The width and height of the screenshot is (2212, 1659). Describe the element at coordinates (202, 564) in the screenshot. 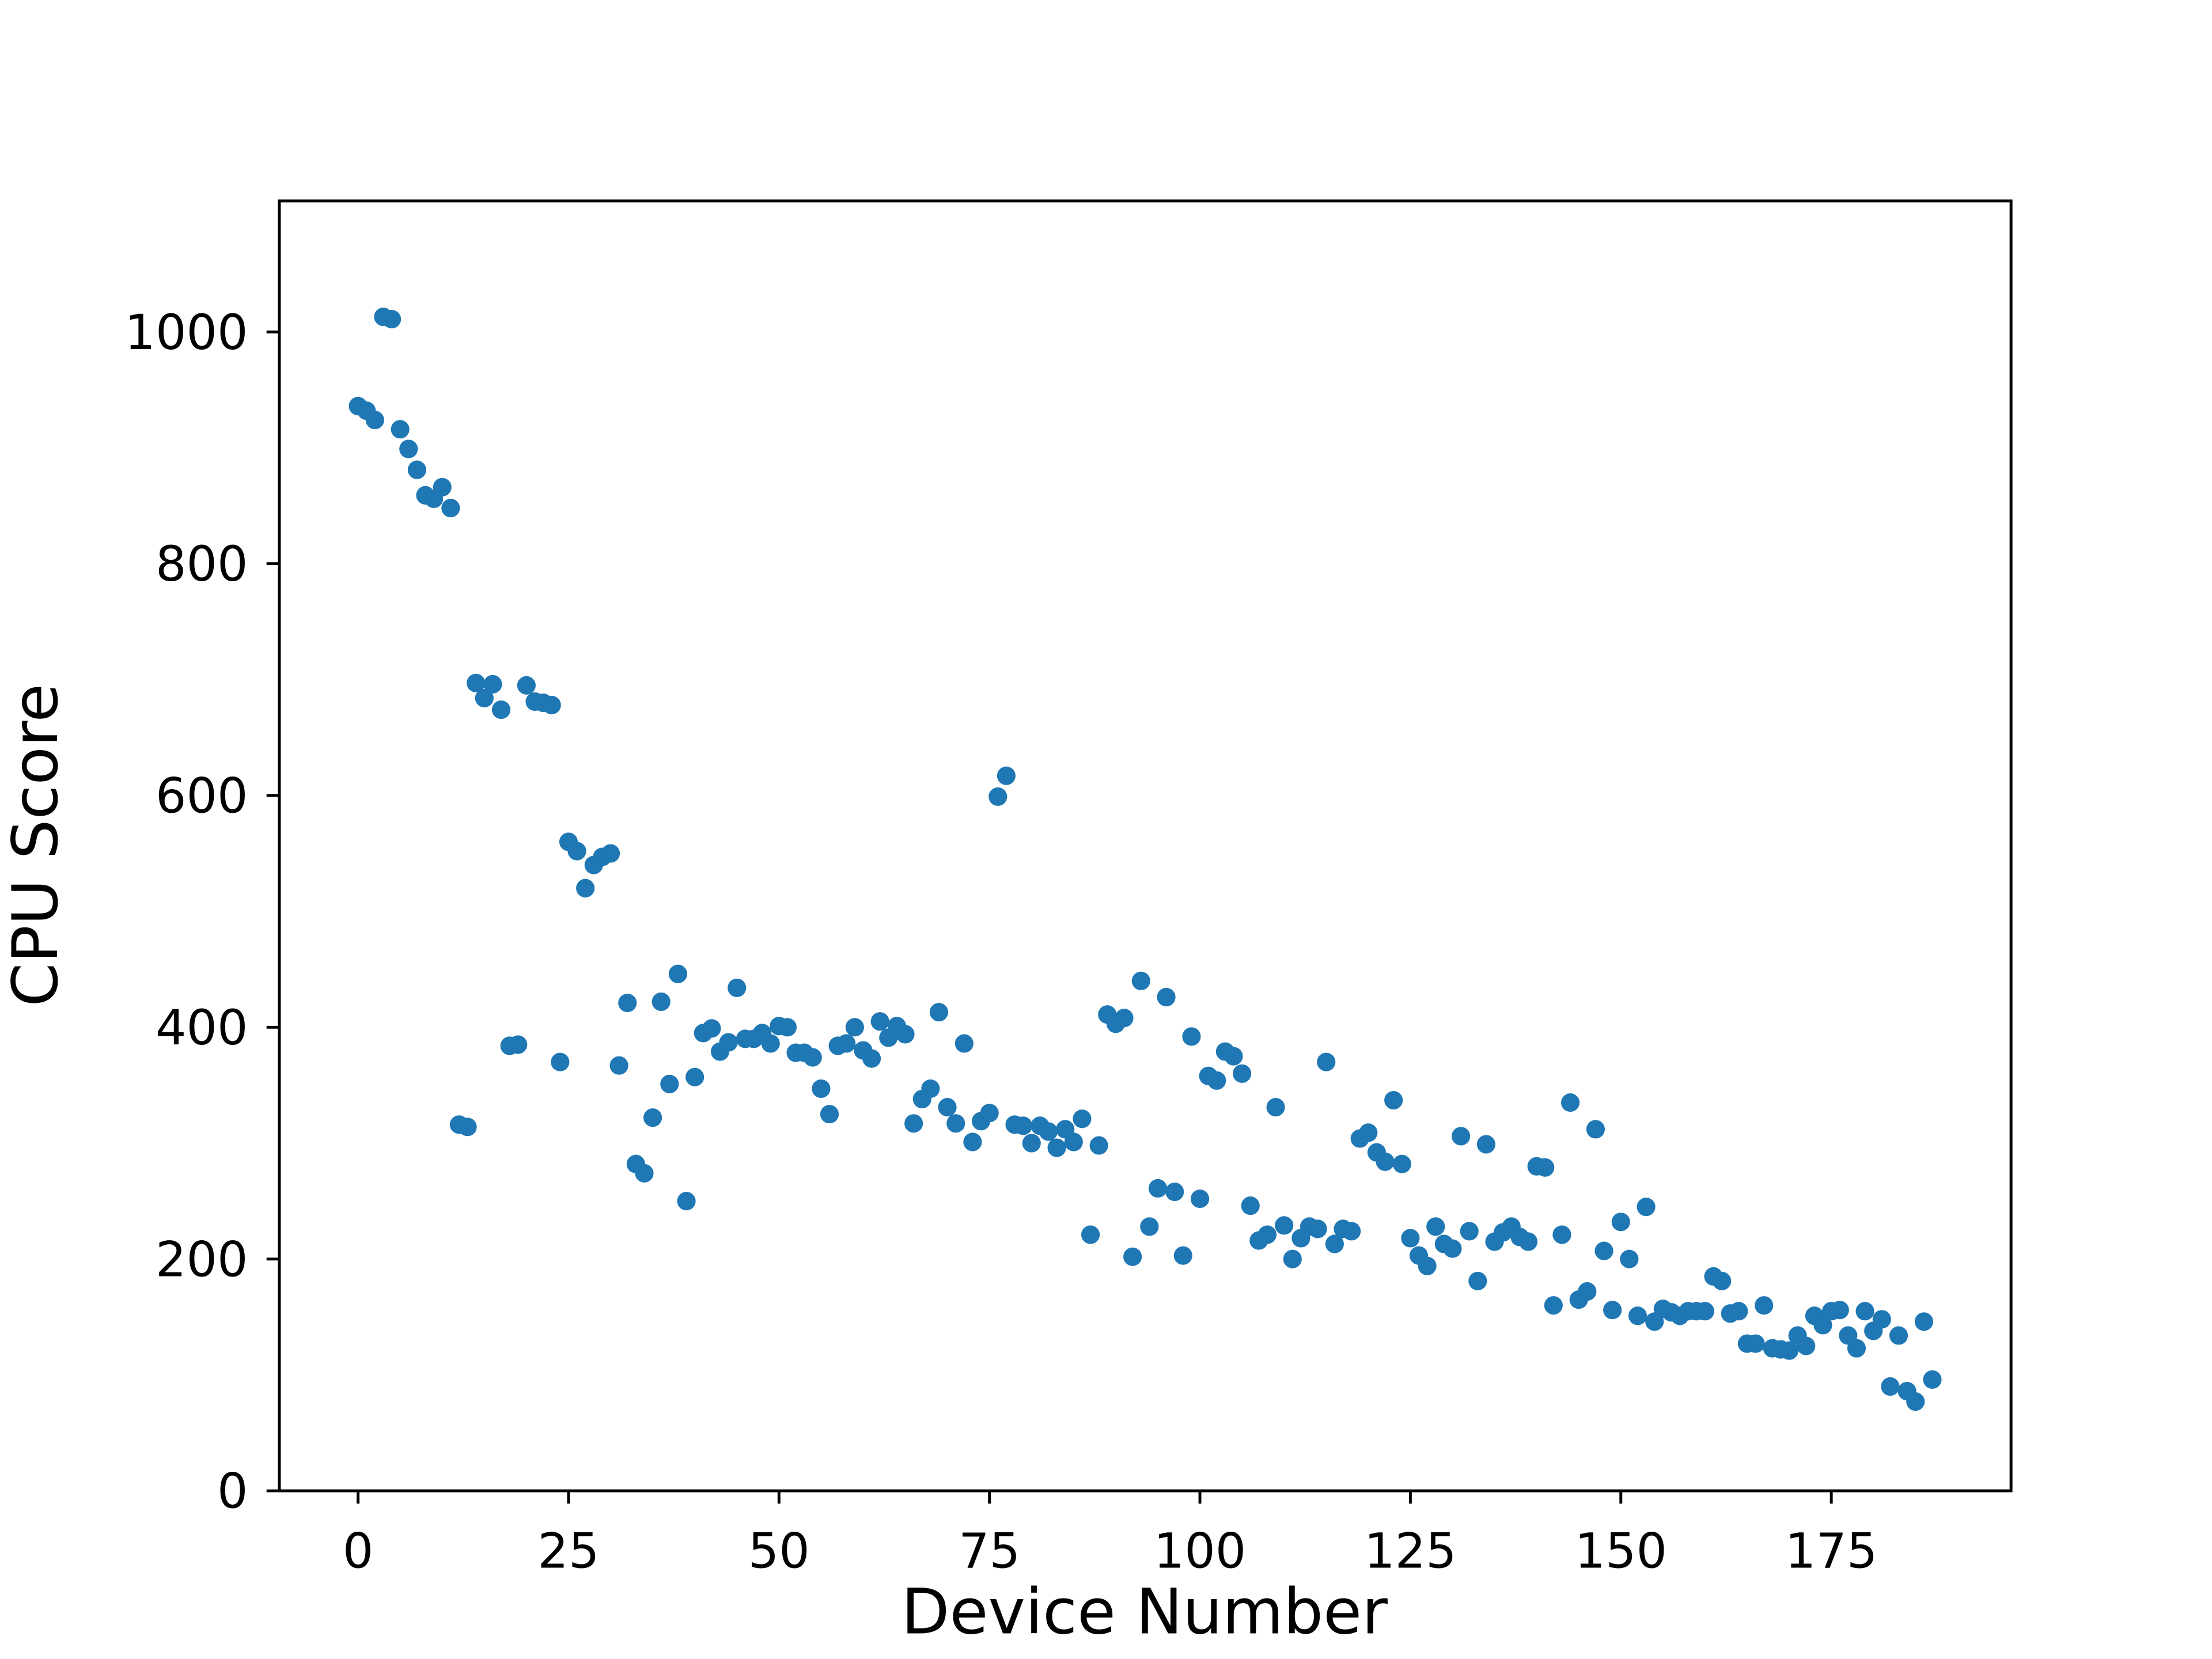

I see `y-tick-label: 800` at that location.